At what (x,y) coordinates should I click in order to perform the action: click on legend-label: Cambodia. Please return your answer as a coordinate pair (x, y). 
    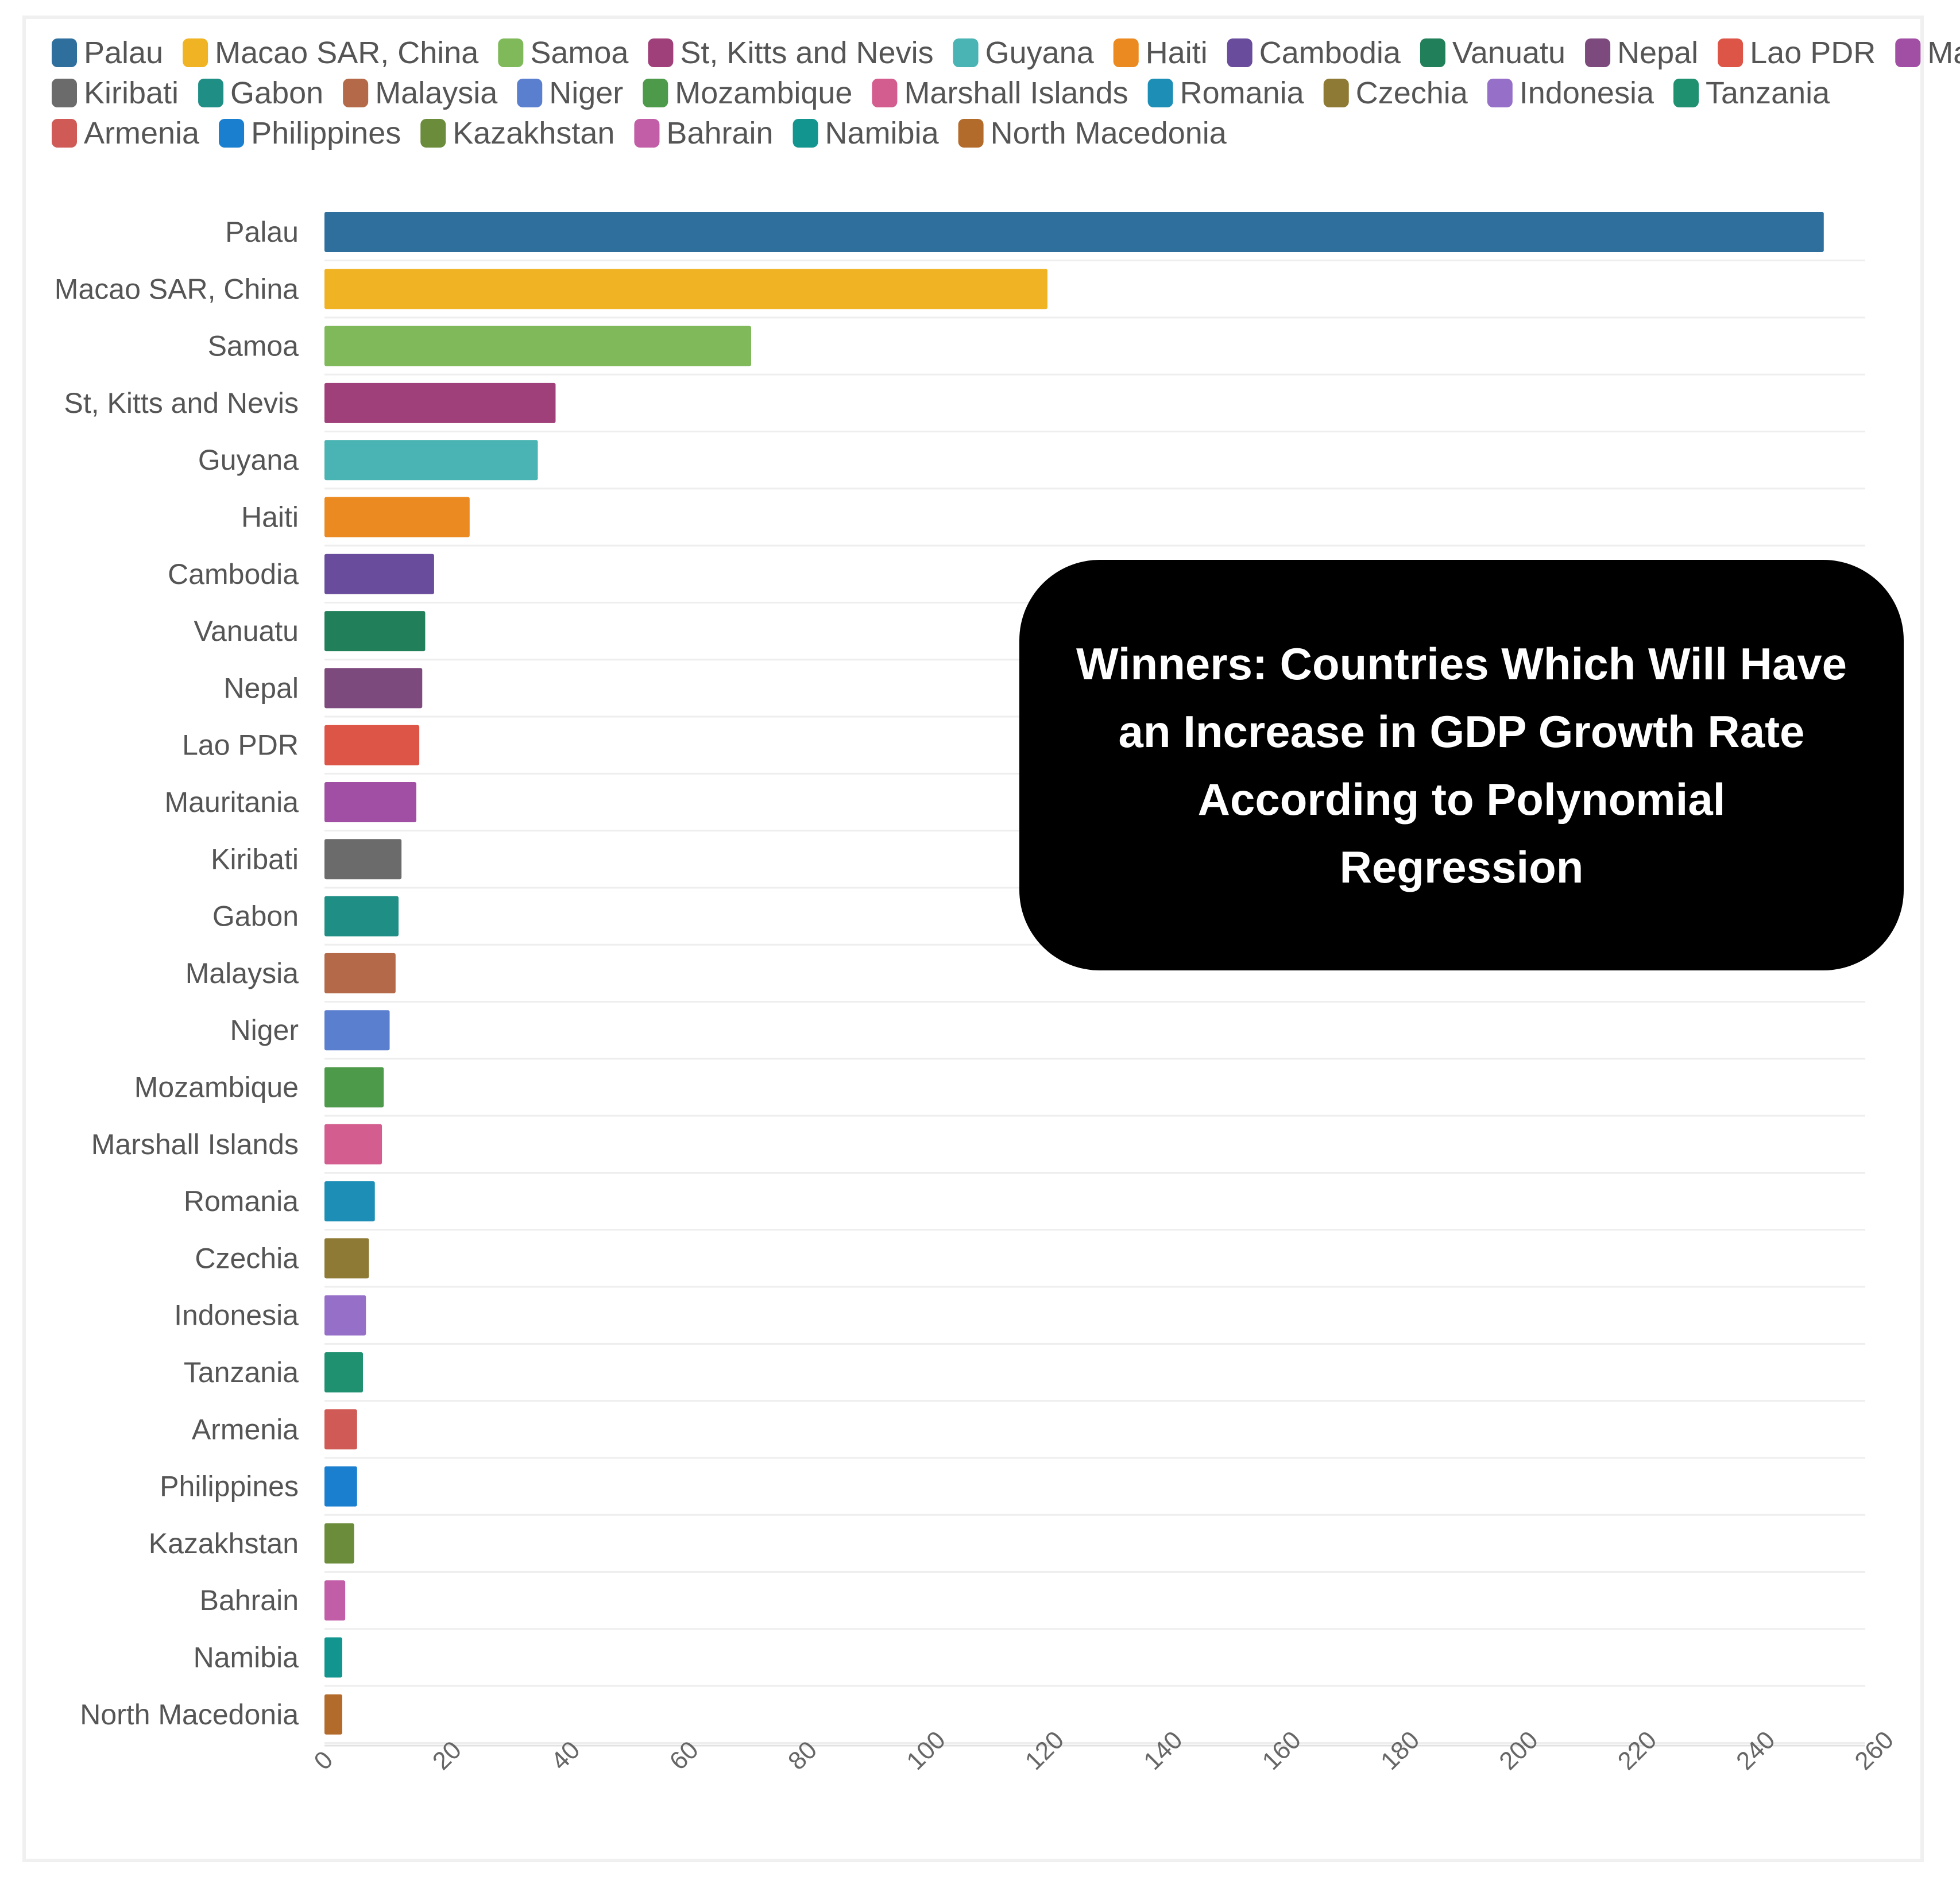
    Looking at the image, I should click on (1330, 53).